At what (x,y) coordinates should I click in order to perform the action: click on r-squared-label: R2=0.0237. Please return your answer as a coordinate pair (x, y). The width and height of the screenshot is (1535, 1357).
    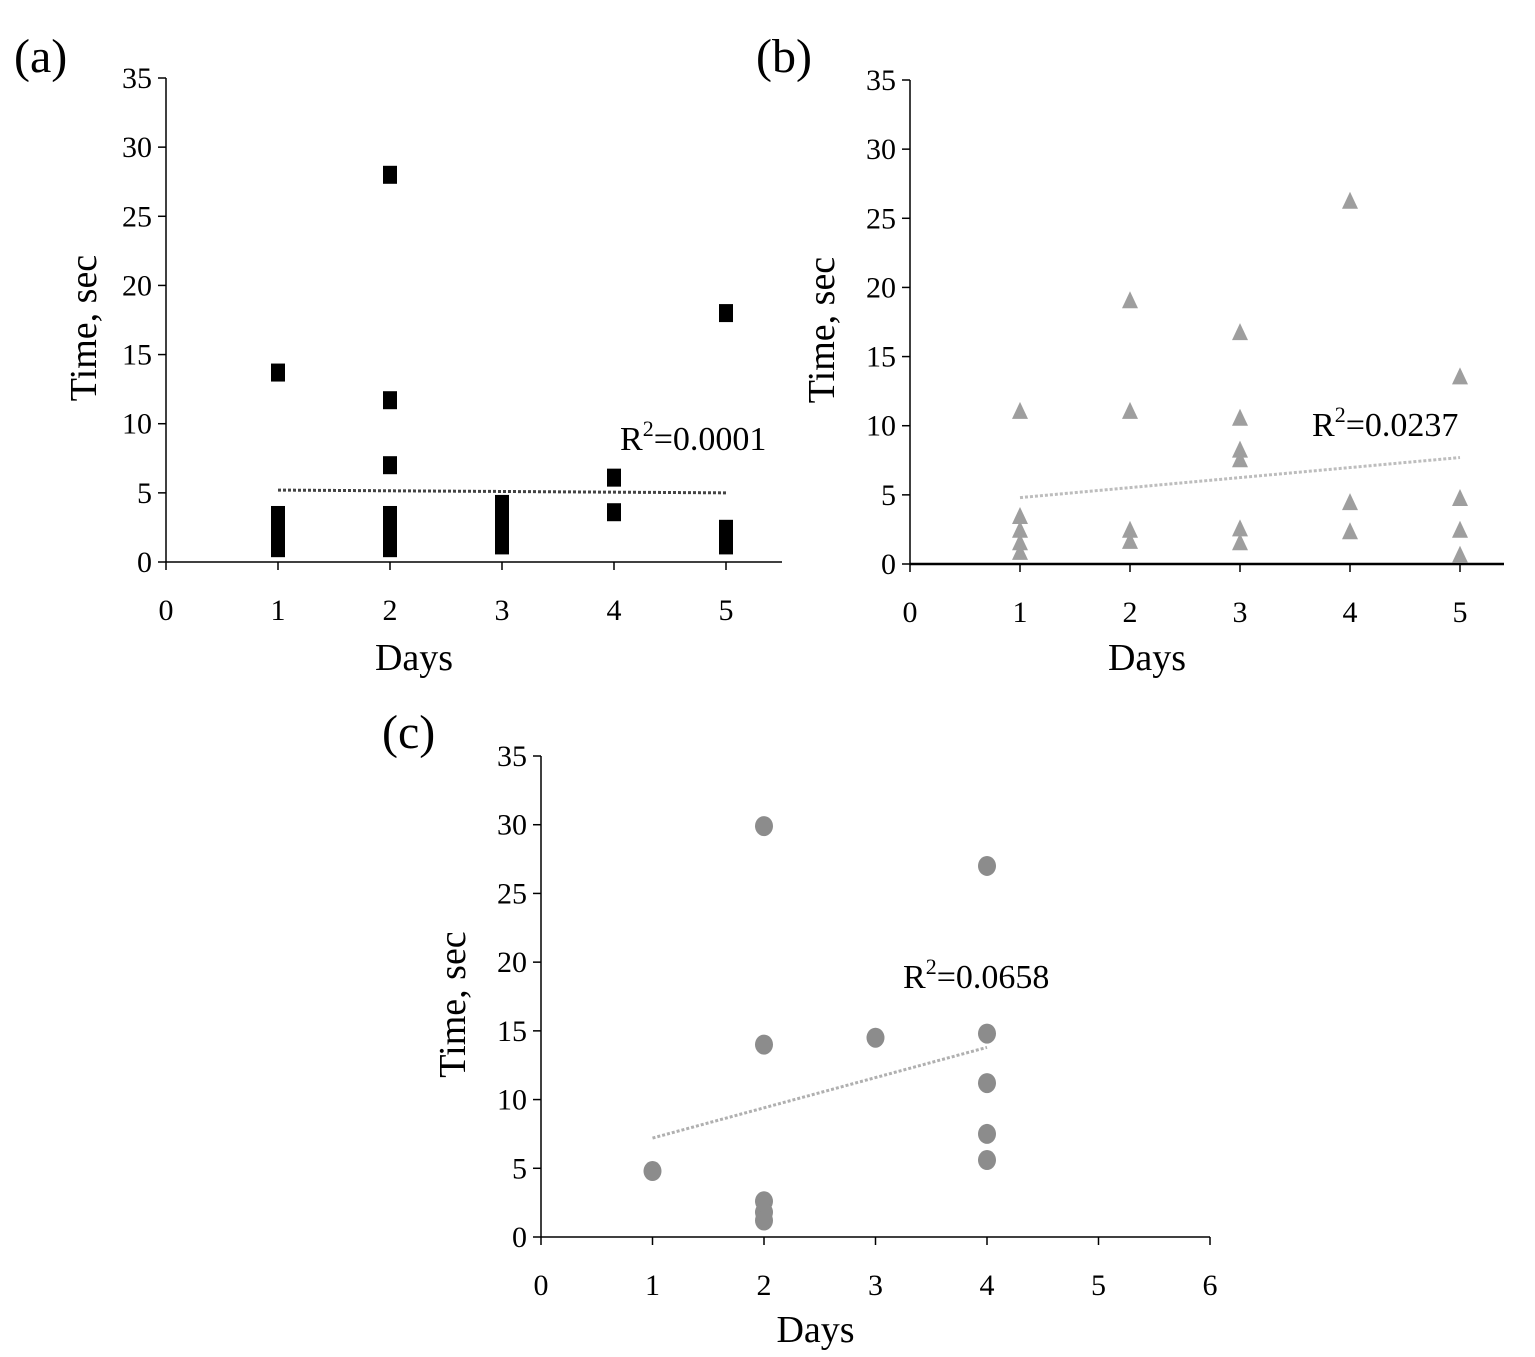
    Looking at the image, I should click on (1385, 423).